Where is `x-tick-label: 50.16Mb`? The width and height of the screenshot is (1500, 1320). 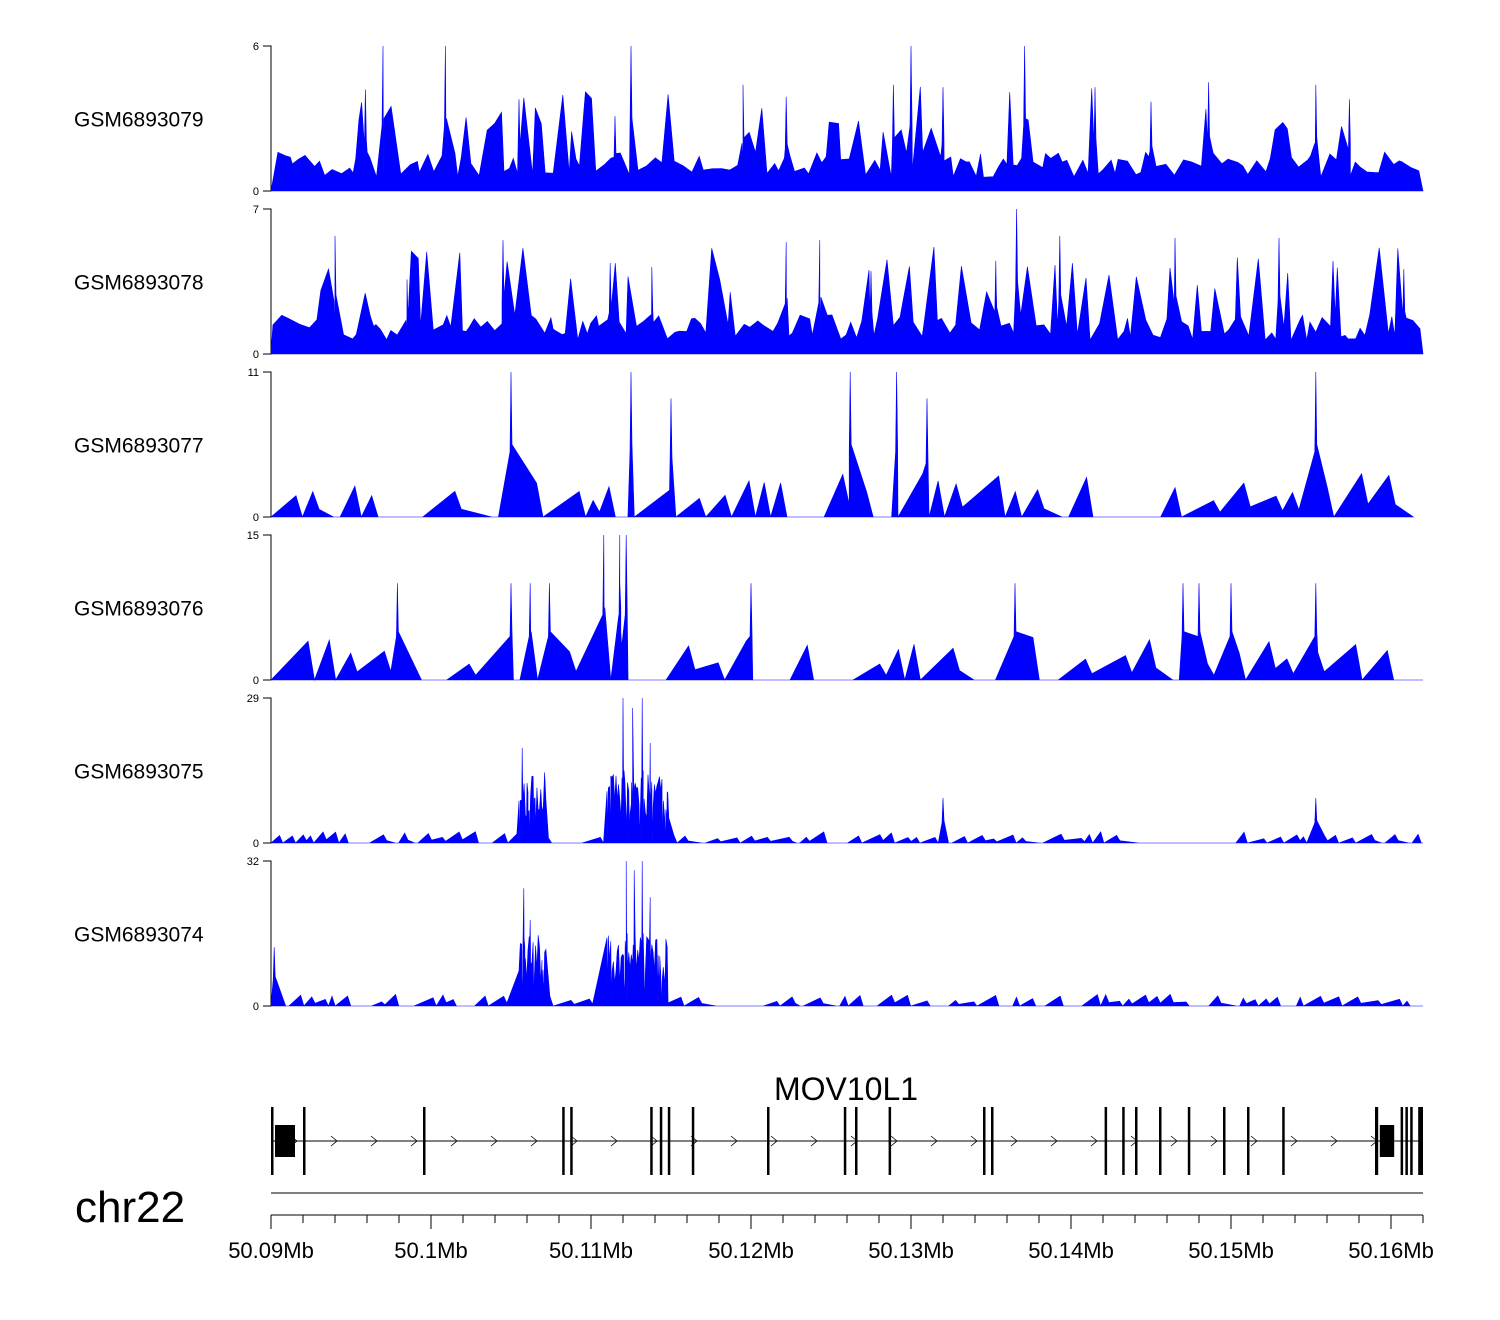 x-tick-label: 50.16Mb is located at coordinates (1391, 1250).